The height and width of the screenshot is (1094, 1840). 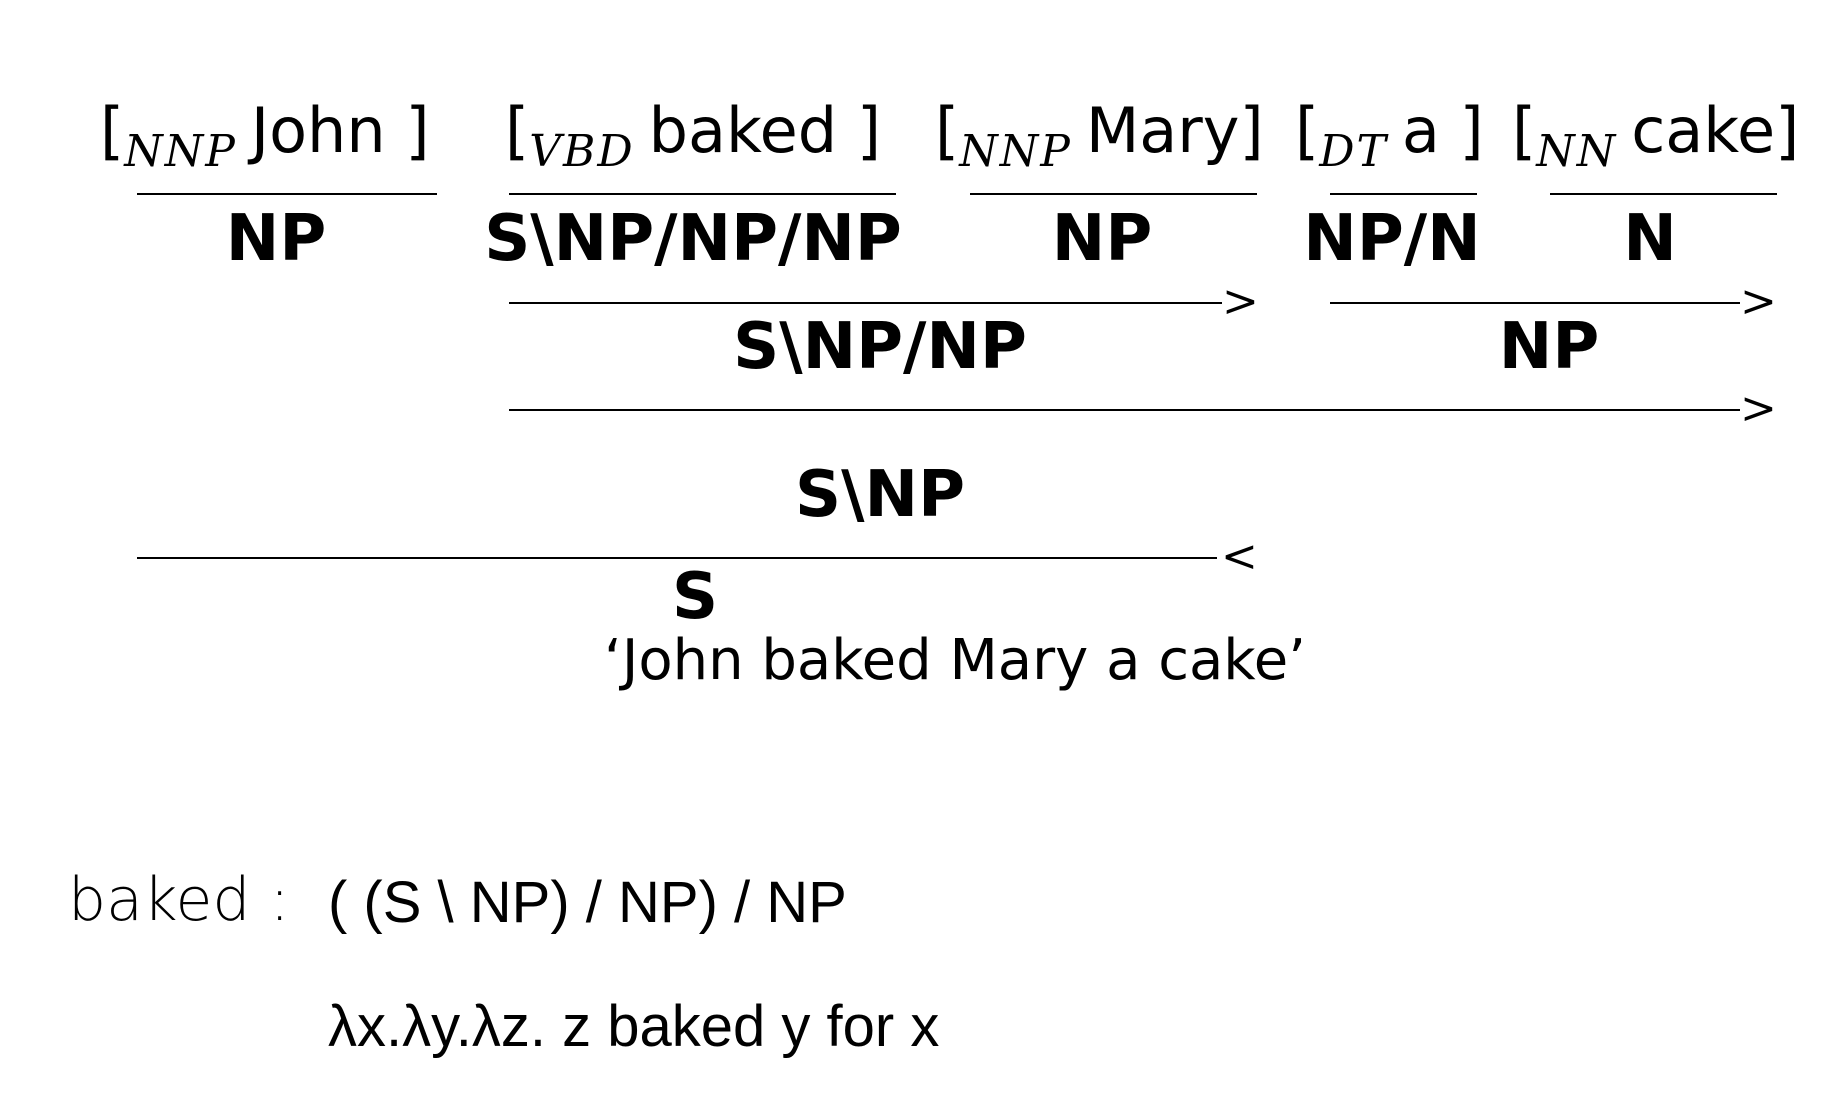 I want to click on category-step2: NP, so click(x=1549, y=347).